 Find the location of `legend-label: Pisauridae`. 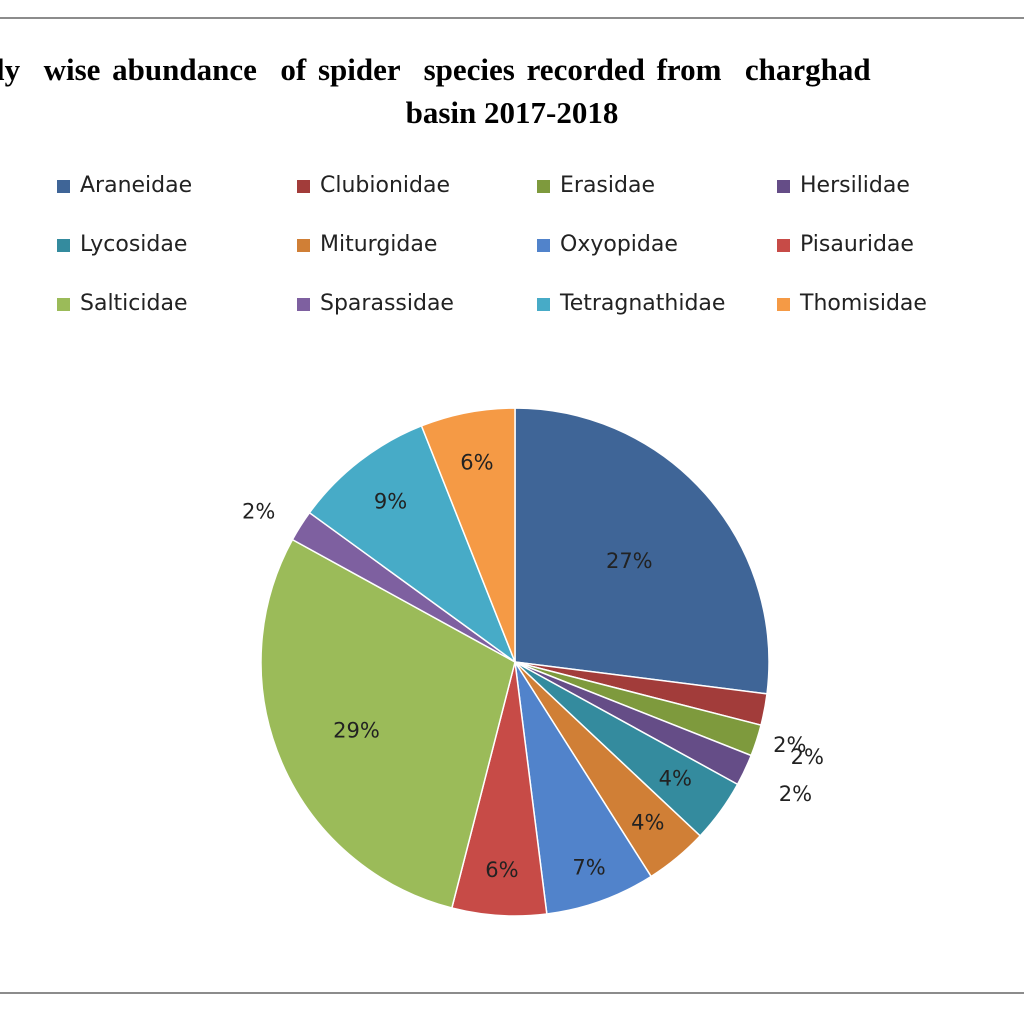

legend-label: Pisauridae is located at coordinates (857, 244).